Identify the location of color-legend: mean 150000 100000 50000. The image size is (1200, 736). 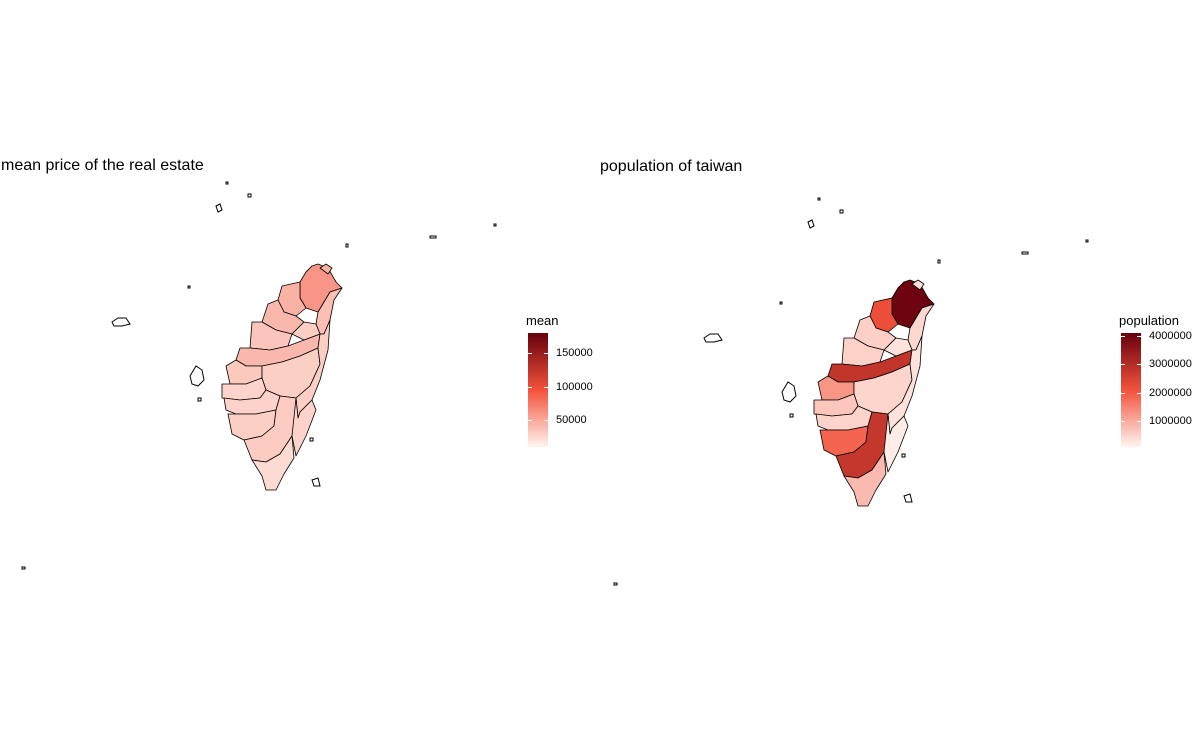
(563, 383).